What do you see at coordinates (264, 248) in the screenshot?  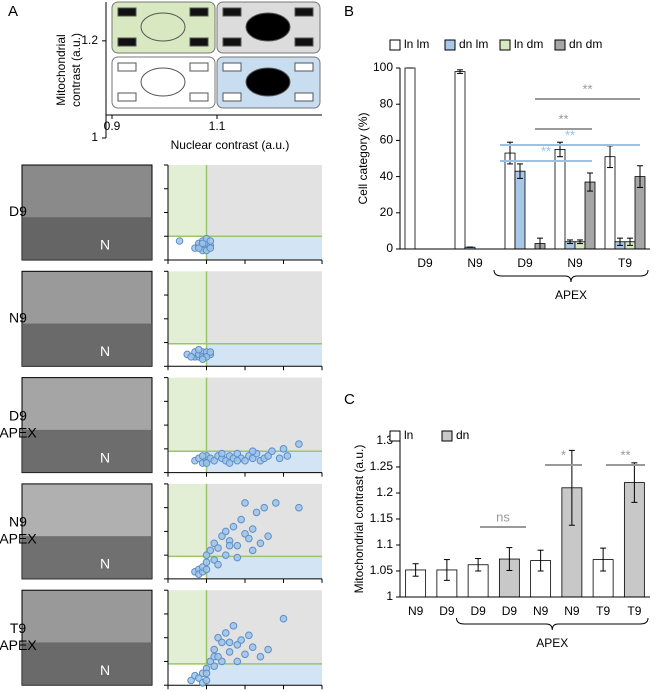 I see `region-blue` at bounding box center [264, 248].